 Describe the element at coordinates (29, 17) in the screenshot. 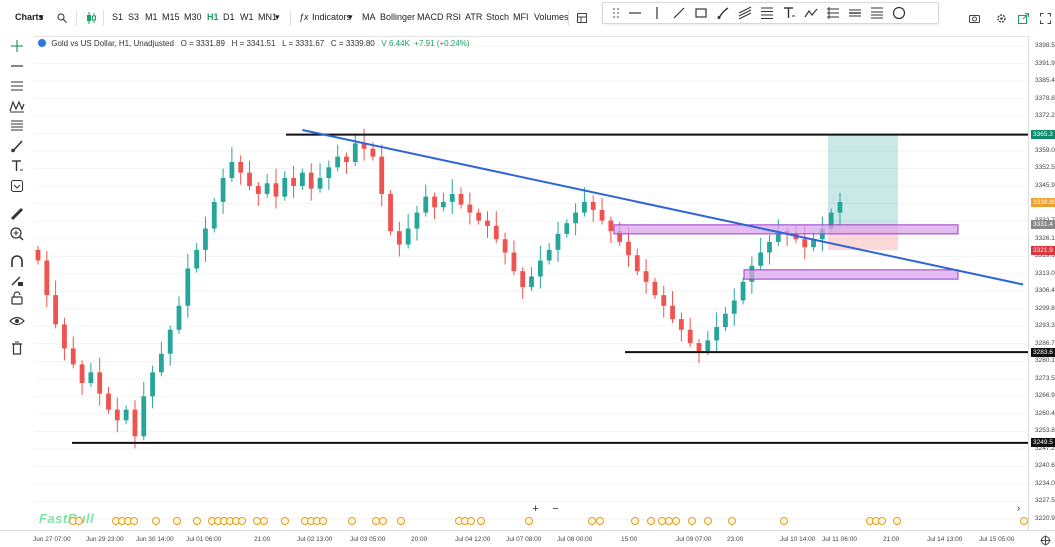

I see `charts-menu-button: Charts` at that location.